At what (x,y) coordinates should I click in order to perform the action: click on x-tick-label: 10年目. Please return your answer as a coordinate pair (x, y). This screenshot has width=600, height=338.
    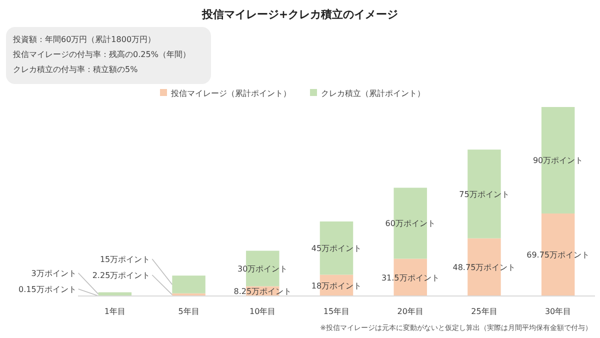
    Looking at the image, I should click on (263, 311).